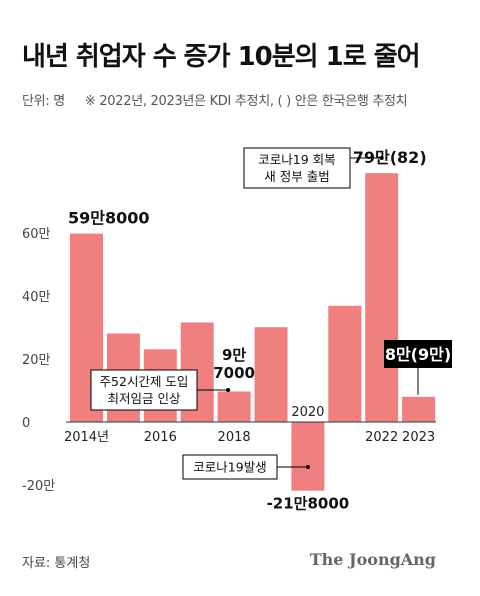 Image resolution: width=480 pixels, height=596 pixels. What do you see at coordinates (144, 381) in the screenshot?
I see `annotation-text-2018: 주52시간제 도입` at bounding box center [144, 381].